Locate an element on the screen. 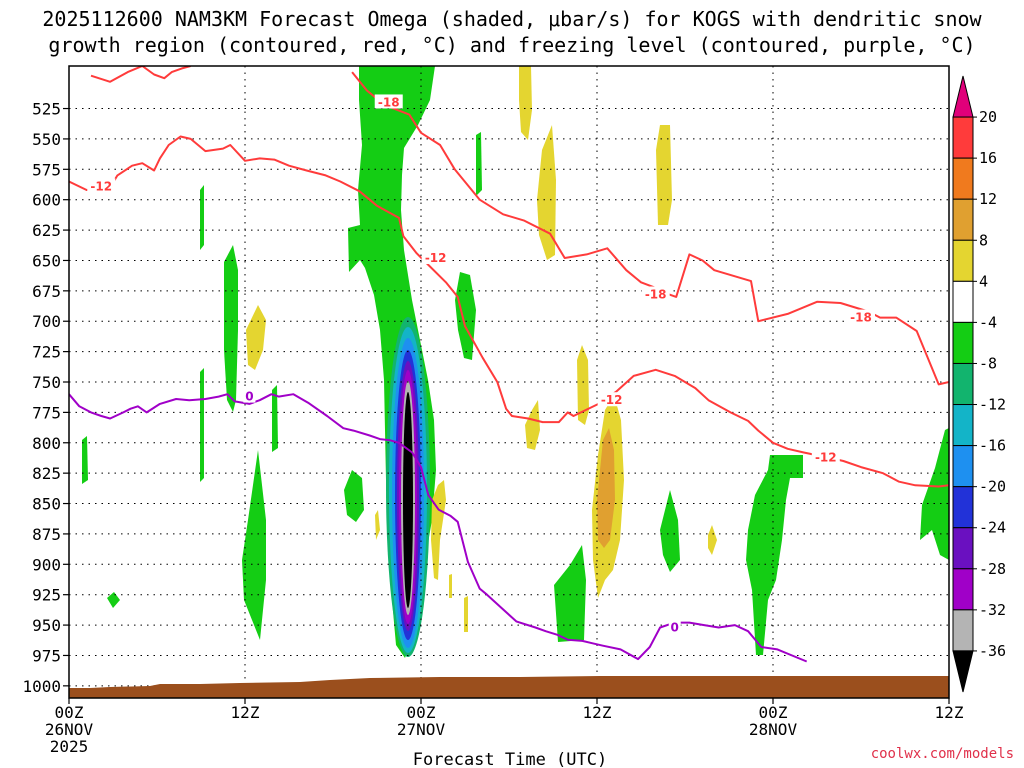 The height and width of the screenshot is (768, 1024). colorbar-label: 8 is located at coordinates (983, 240).